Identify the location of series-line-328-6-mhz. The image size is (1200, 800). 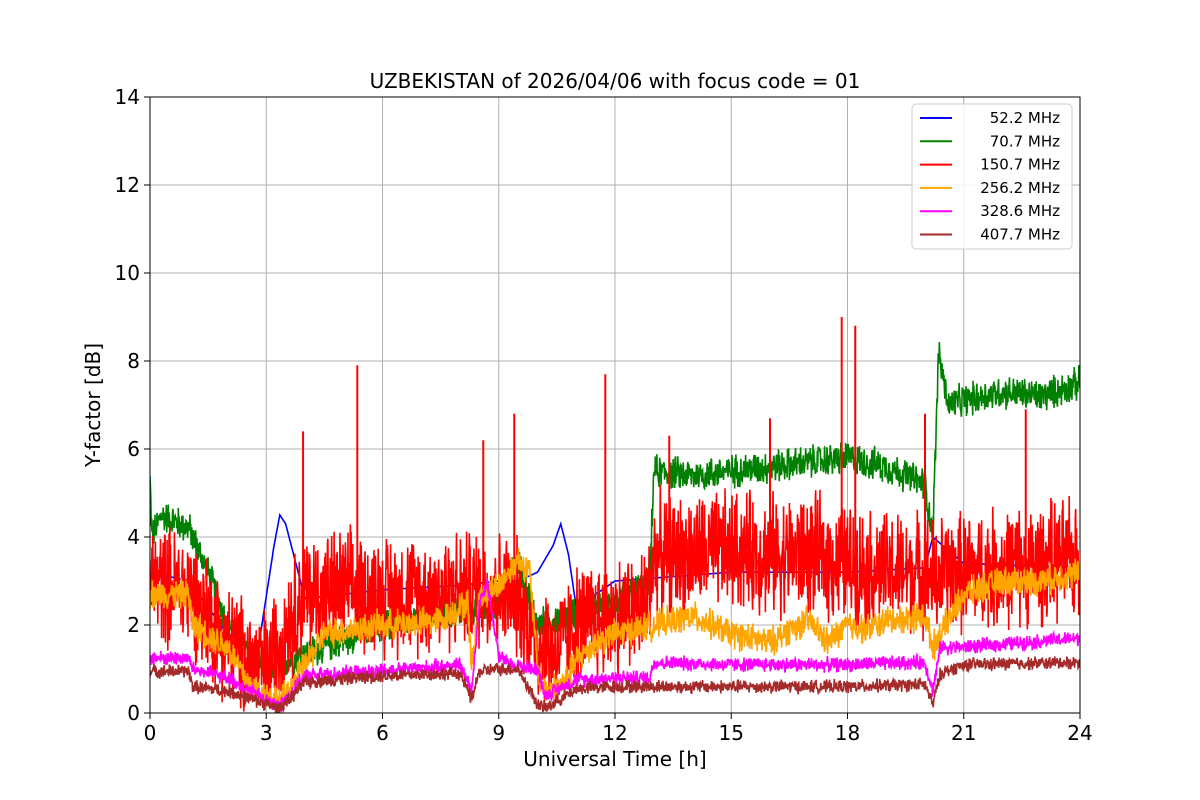
(615, 645).